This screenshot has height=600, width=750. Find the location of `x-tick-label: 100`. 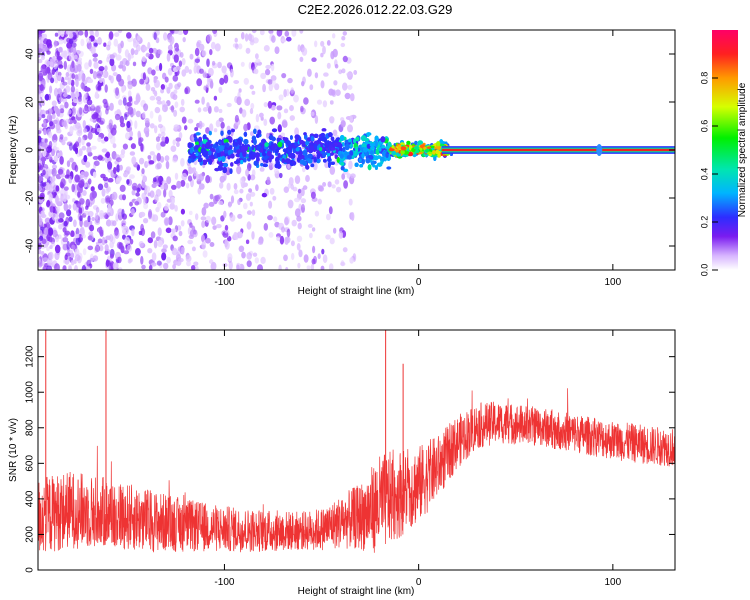

x-tick-label: 100 is located at coordinates (613, 582).